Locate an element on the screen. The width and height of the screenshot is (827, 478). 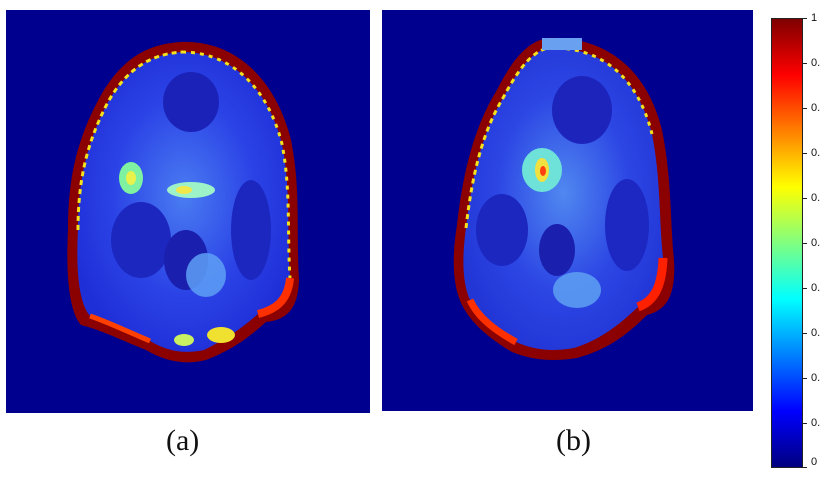
colorbar-tick-label: 1 is located at coordinates (814, 18).